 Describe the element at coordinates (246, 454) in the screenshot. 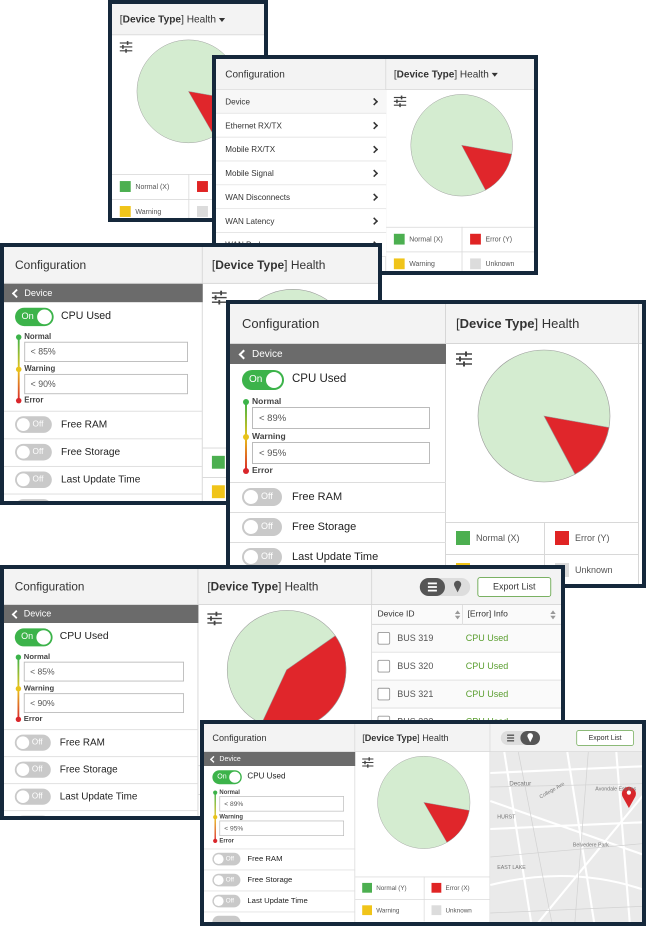

I see `level-line-b` at that location.